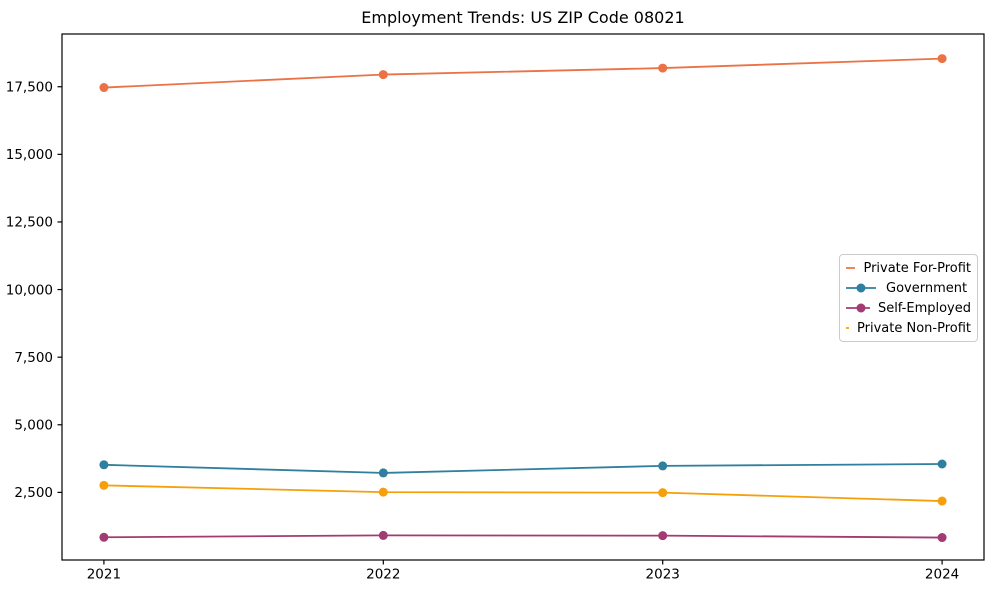 This screenshot has height=600, width=1000. Describe the element at coordinates (523, 17) in the screenshot. I see `chart-title: Employment Trends: US ZIP Code 08021` at that location.